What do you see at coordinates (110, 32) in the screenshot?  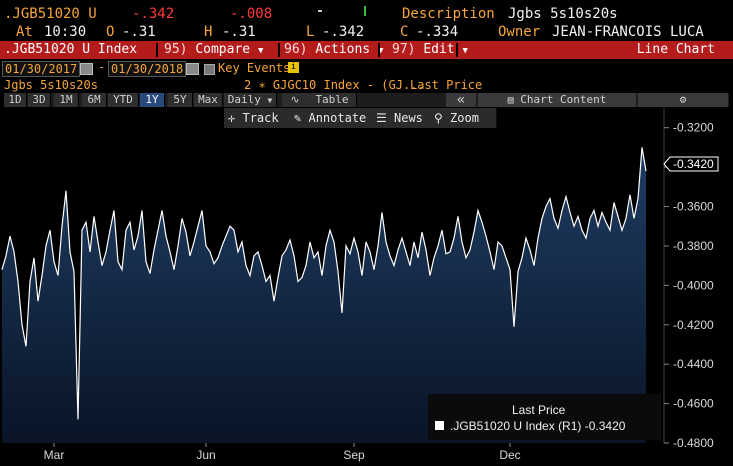 I see `open-label: O` at bounding box center [110, 32].